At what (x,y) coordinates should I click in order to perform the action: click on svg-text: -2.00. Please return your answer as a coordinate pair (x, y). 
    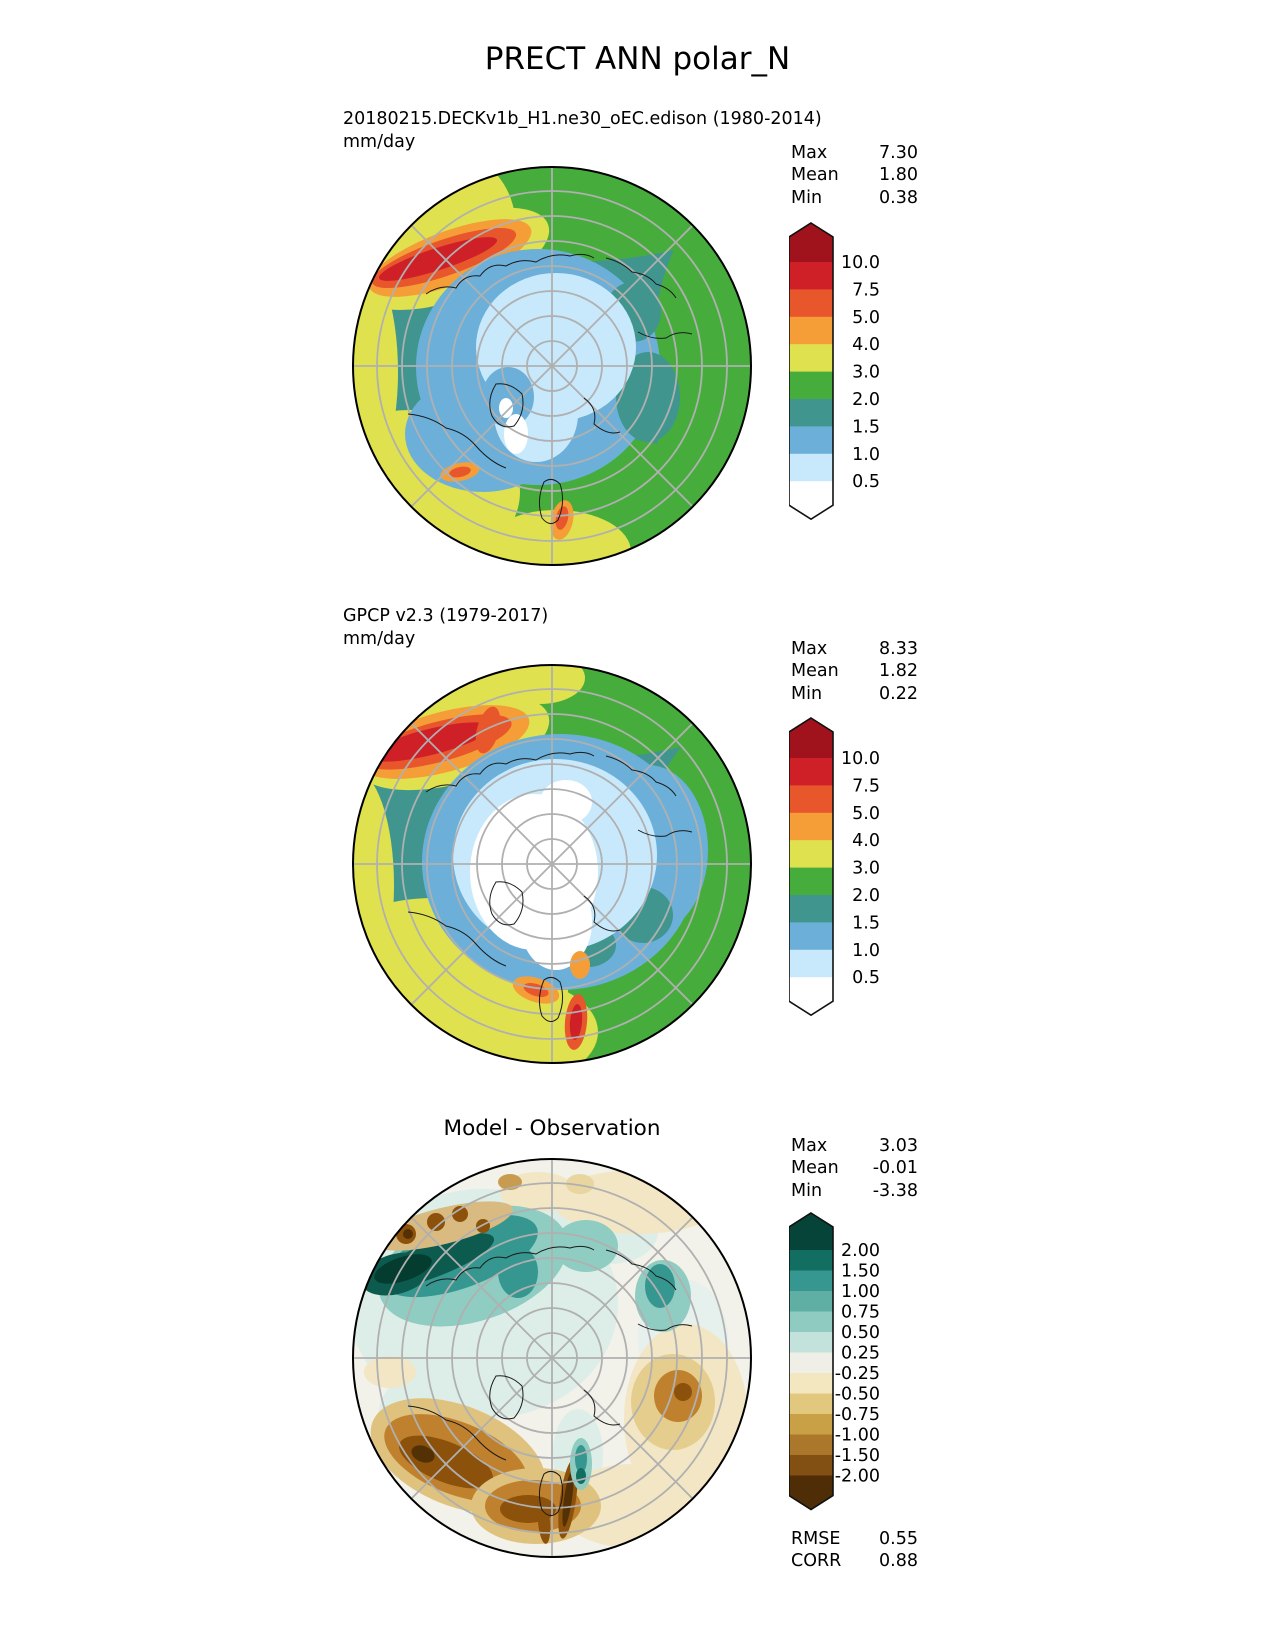
    Looking at the image, I should click on (857, 1477).